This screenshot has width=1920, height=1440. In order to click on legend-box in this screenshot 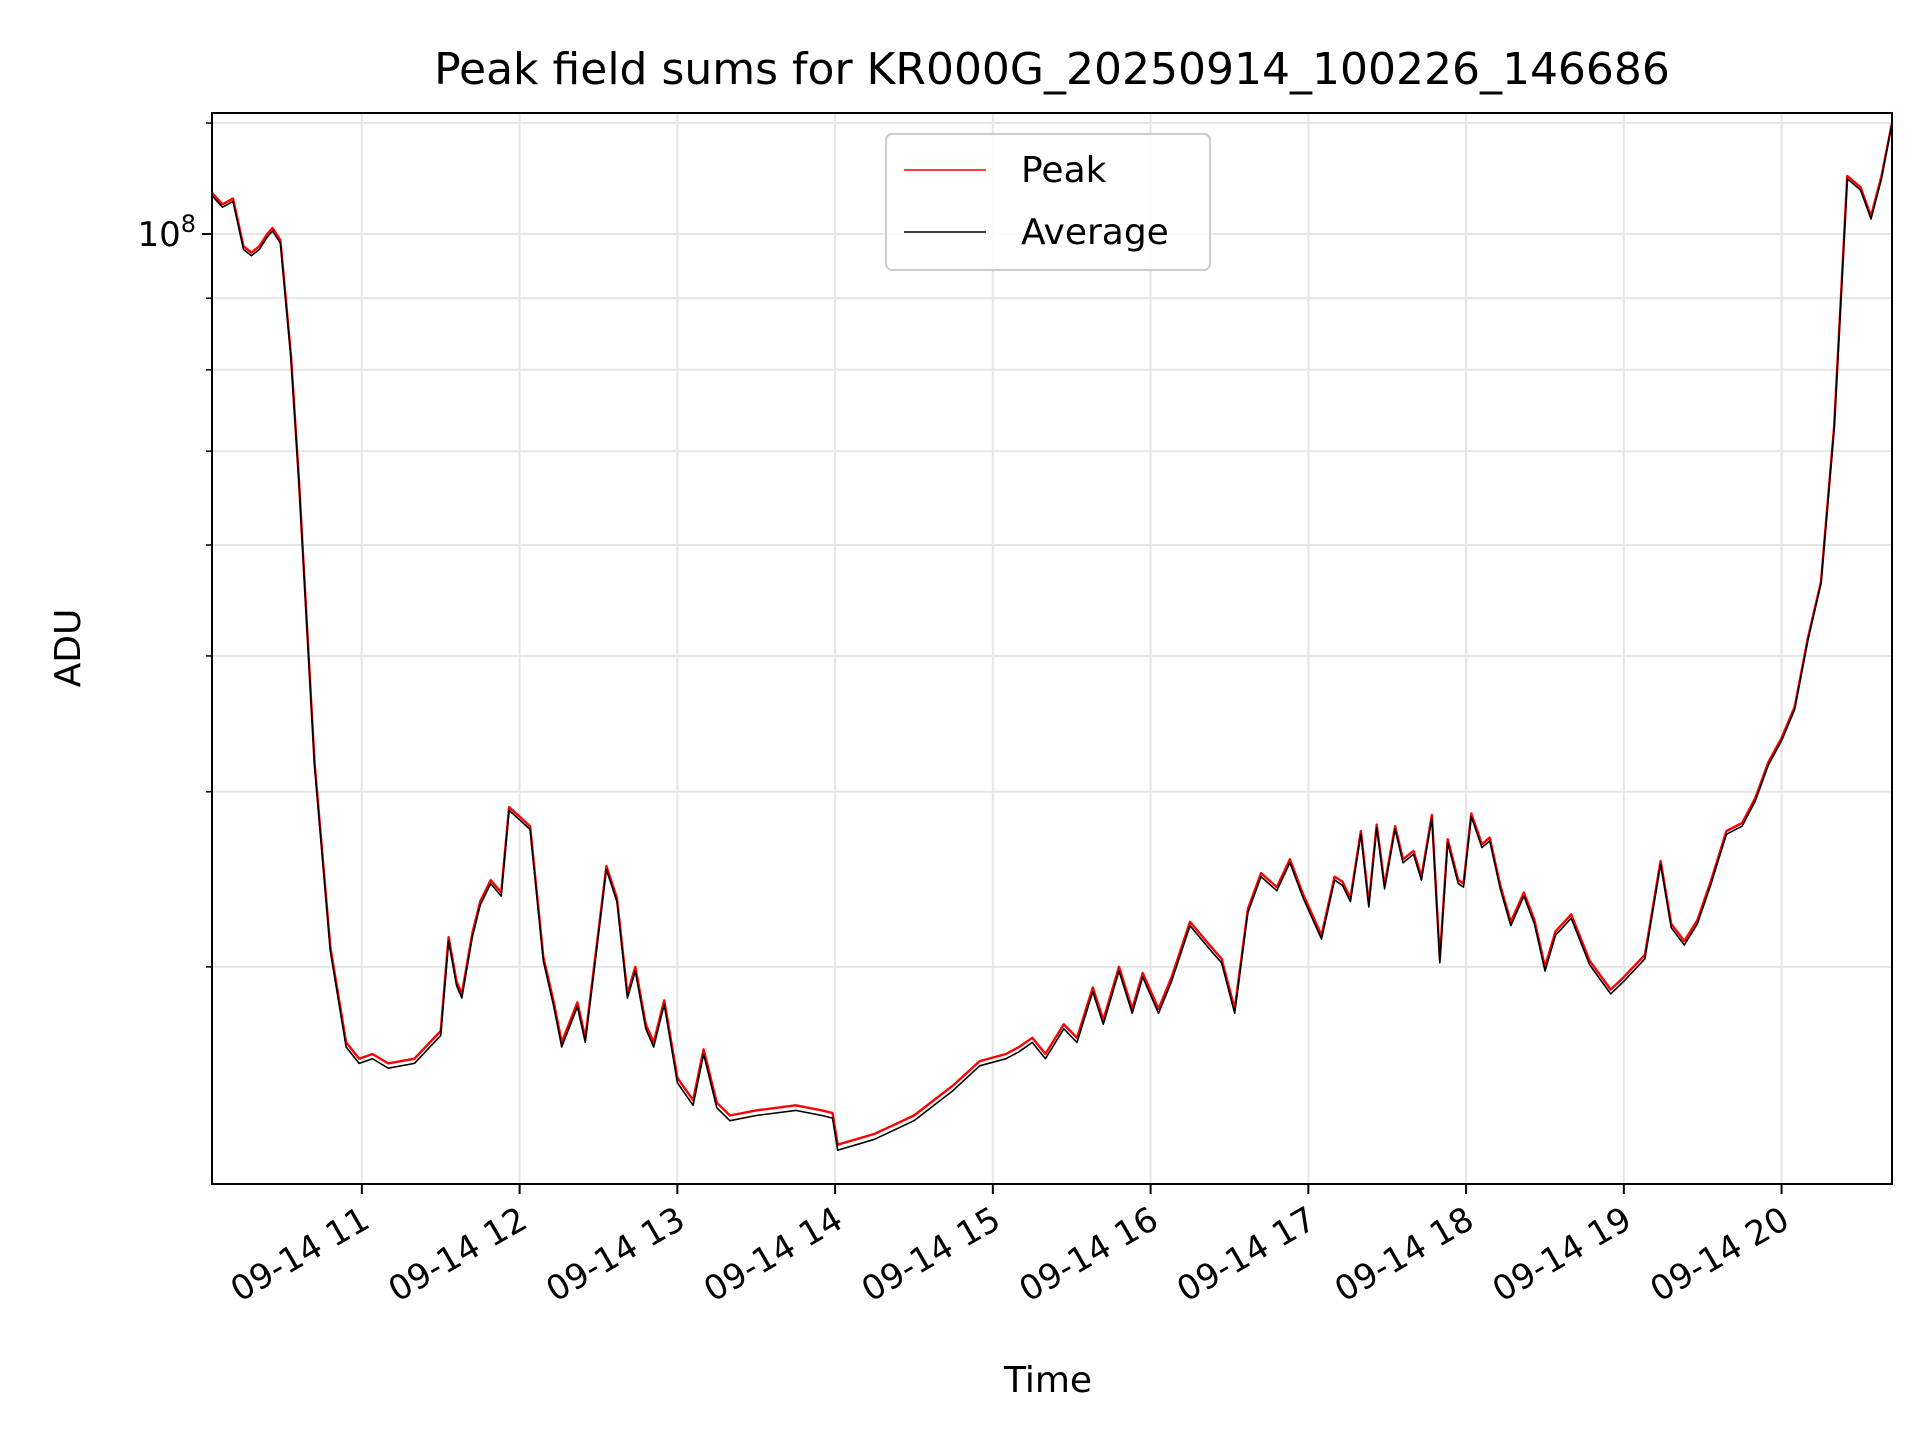, I will do `click(1048, 202)`.